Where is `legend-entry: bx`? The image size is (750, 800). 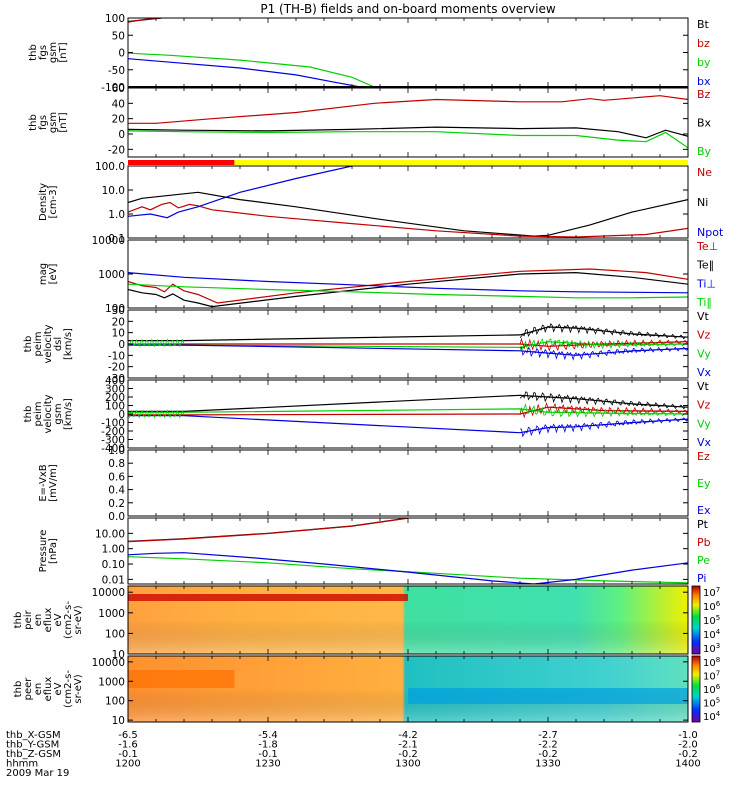
legend-entry: bx is located at coordinates (704, 81).